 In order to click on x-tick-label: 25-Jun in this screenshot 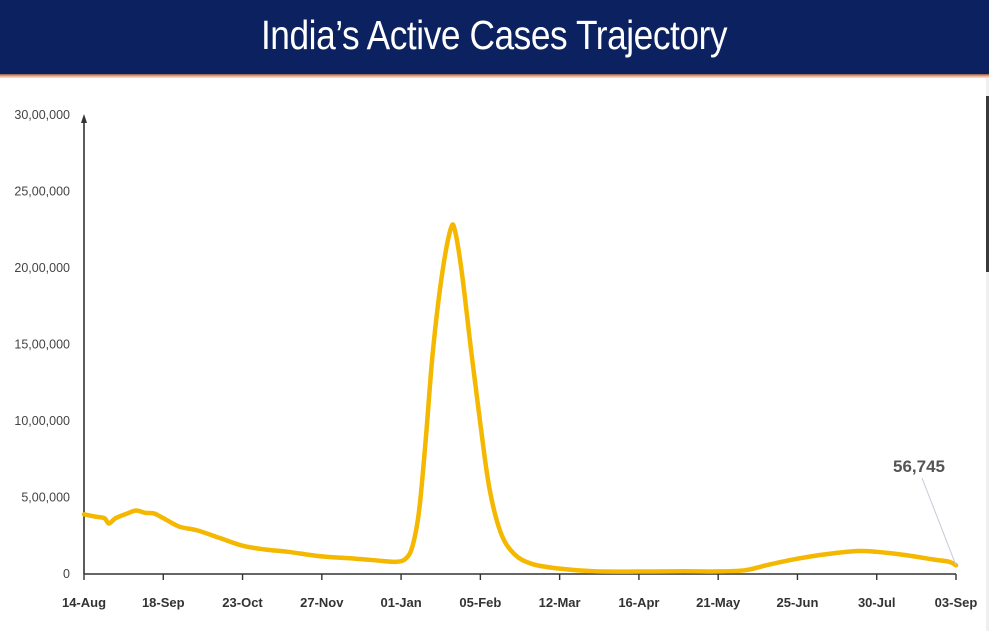, I will do `click(798, 602)`.